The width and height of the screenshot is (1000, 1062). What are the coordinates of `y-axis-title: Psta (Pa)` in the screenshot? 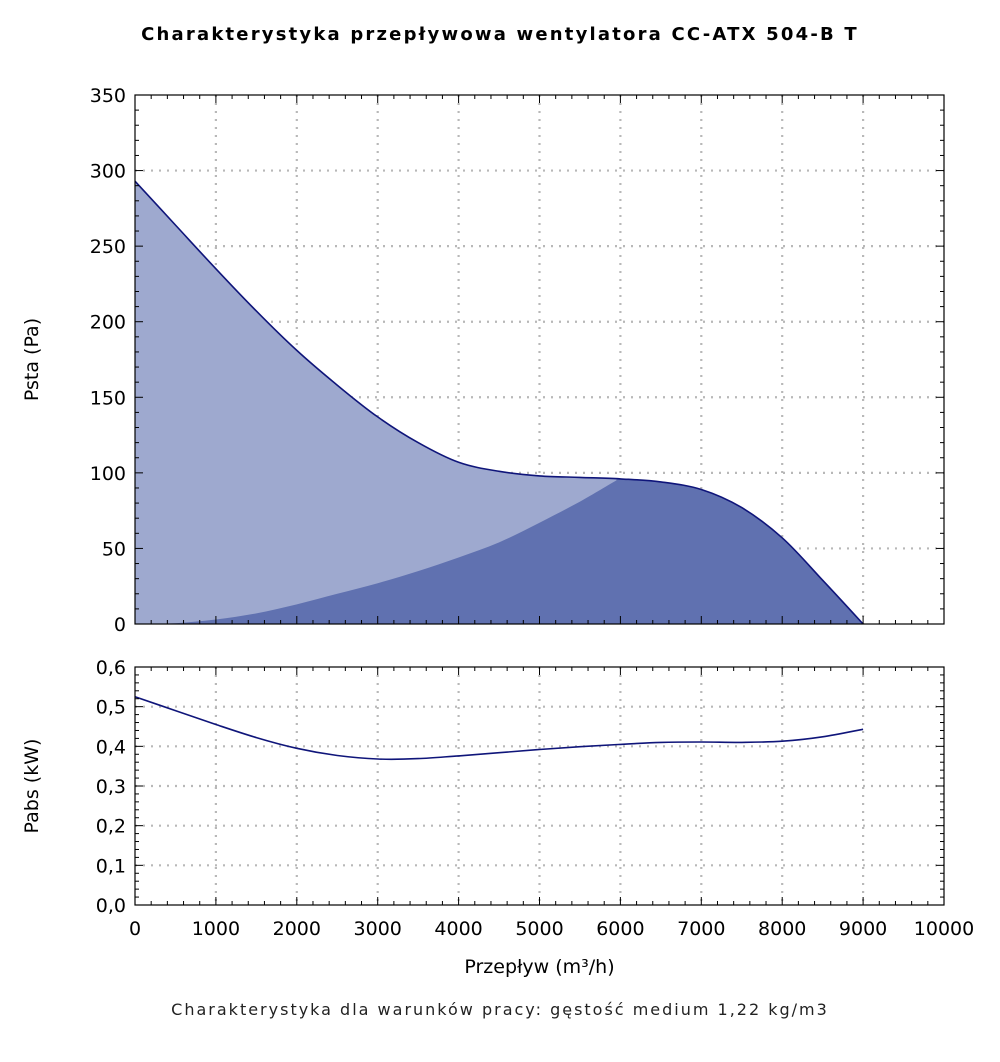 It's located at (32, 359).